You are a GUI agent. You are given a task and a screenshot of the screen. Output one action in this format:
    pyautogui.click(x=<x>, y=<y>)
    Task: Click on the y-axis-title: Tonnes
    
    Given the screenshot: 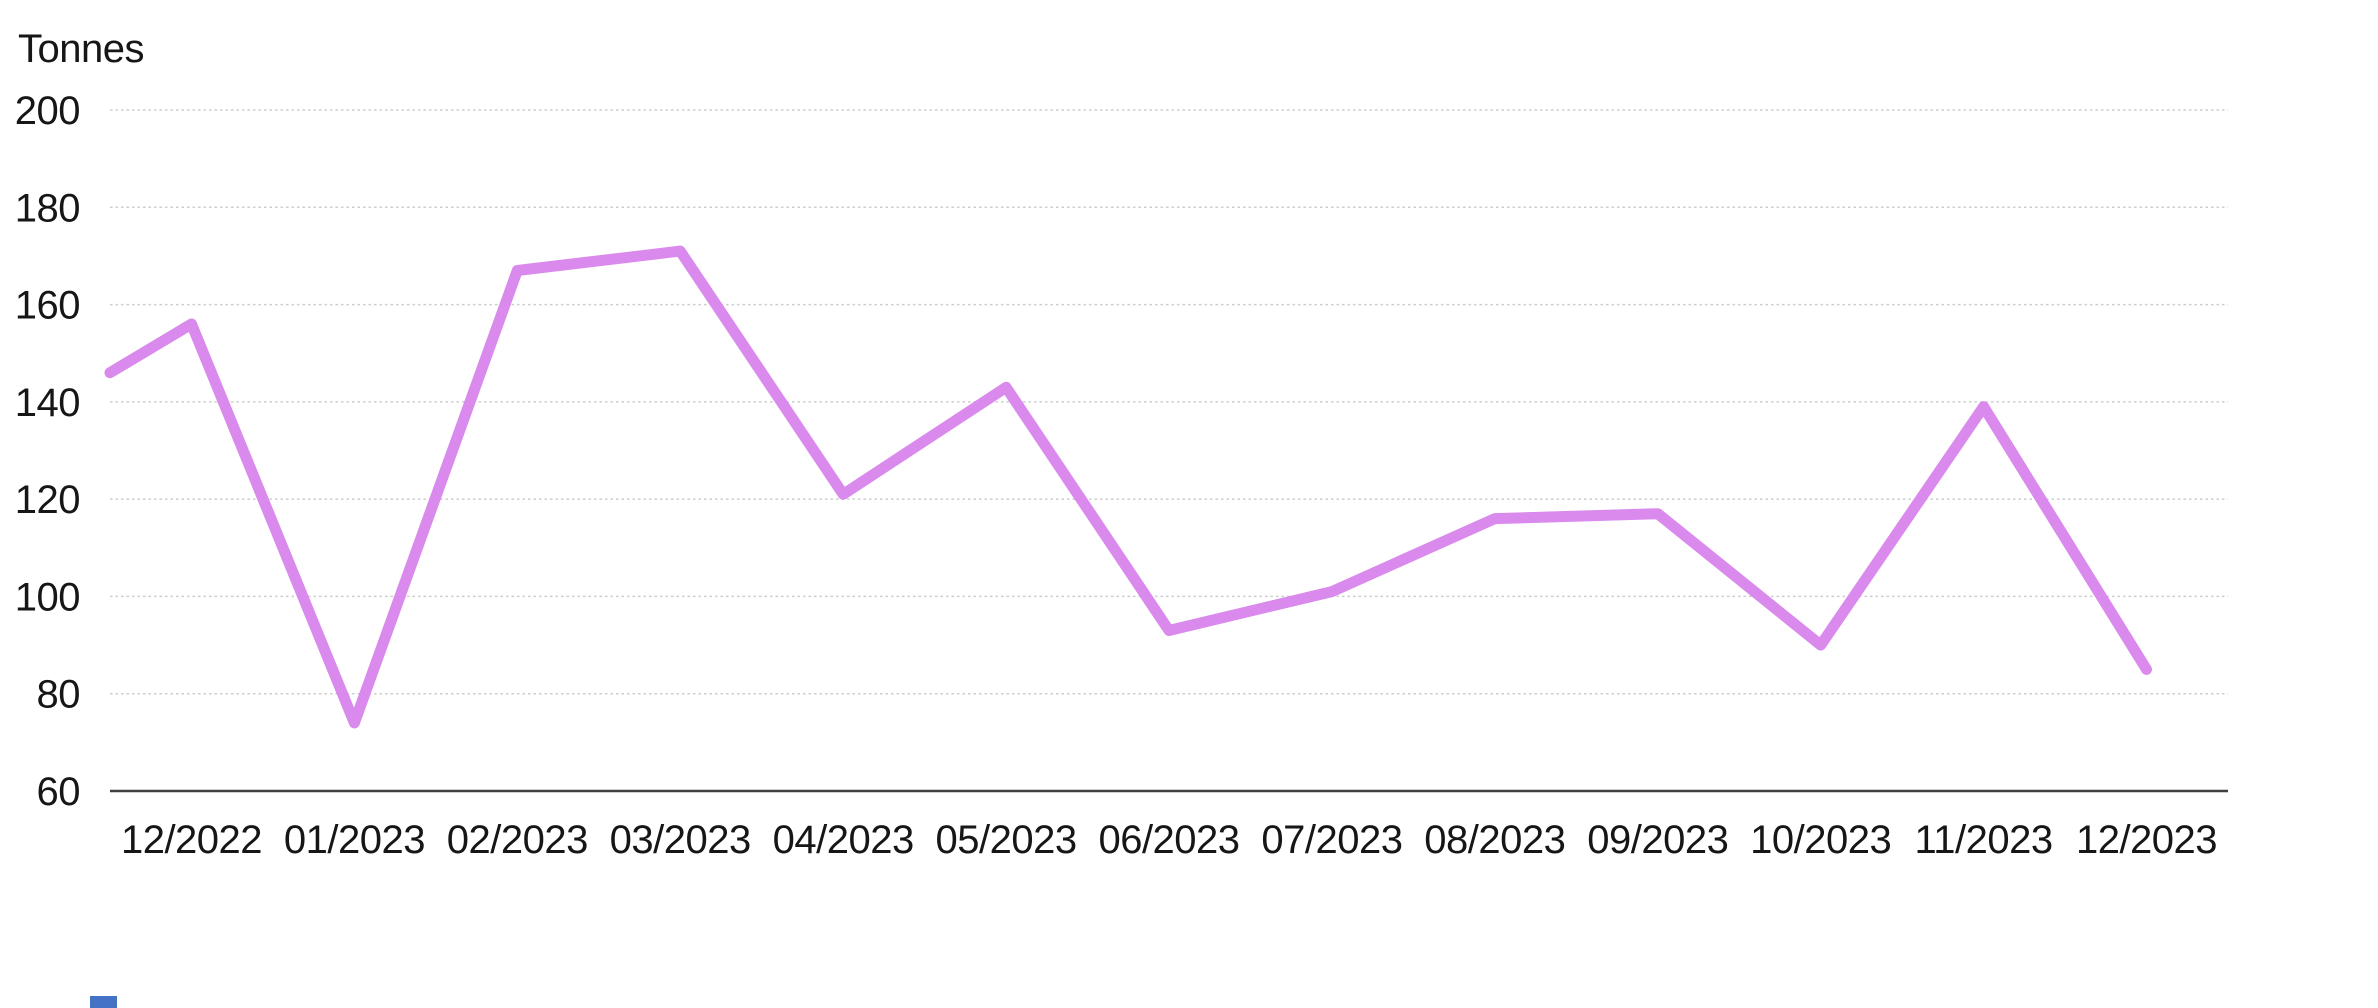 What is the action you would take?
    pyautogui.click(x=81, y=49)
    